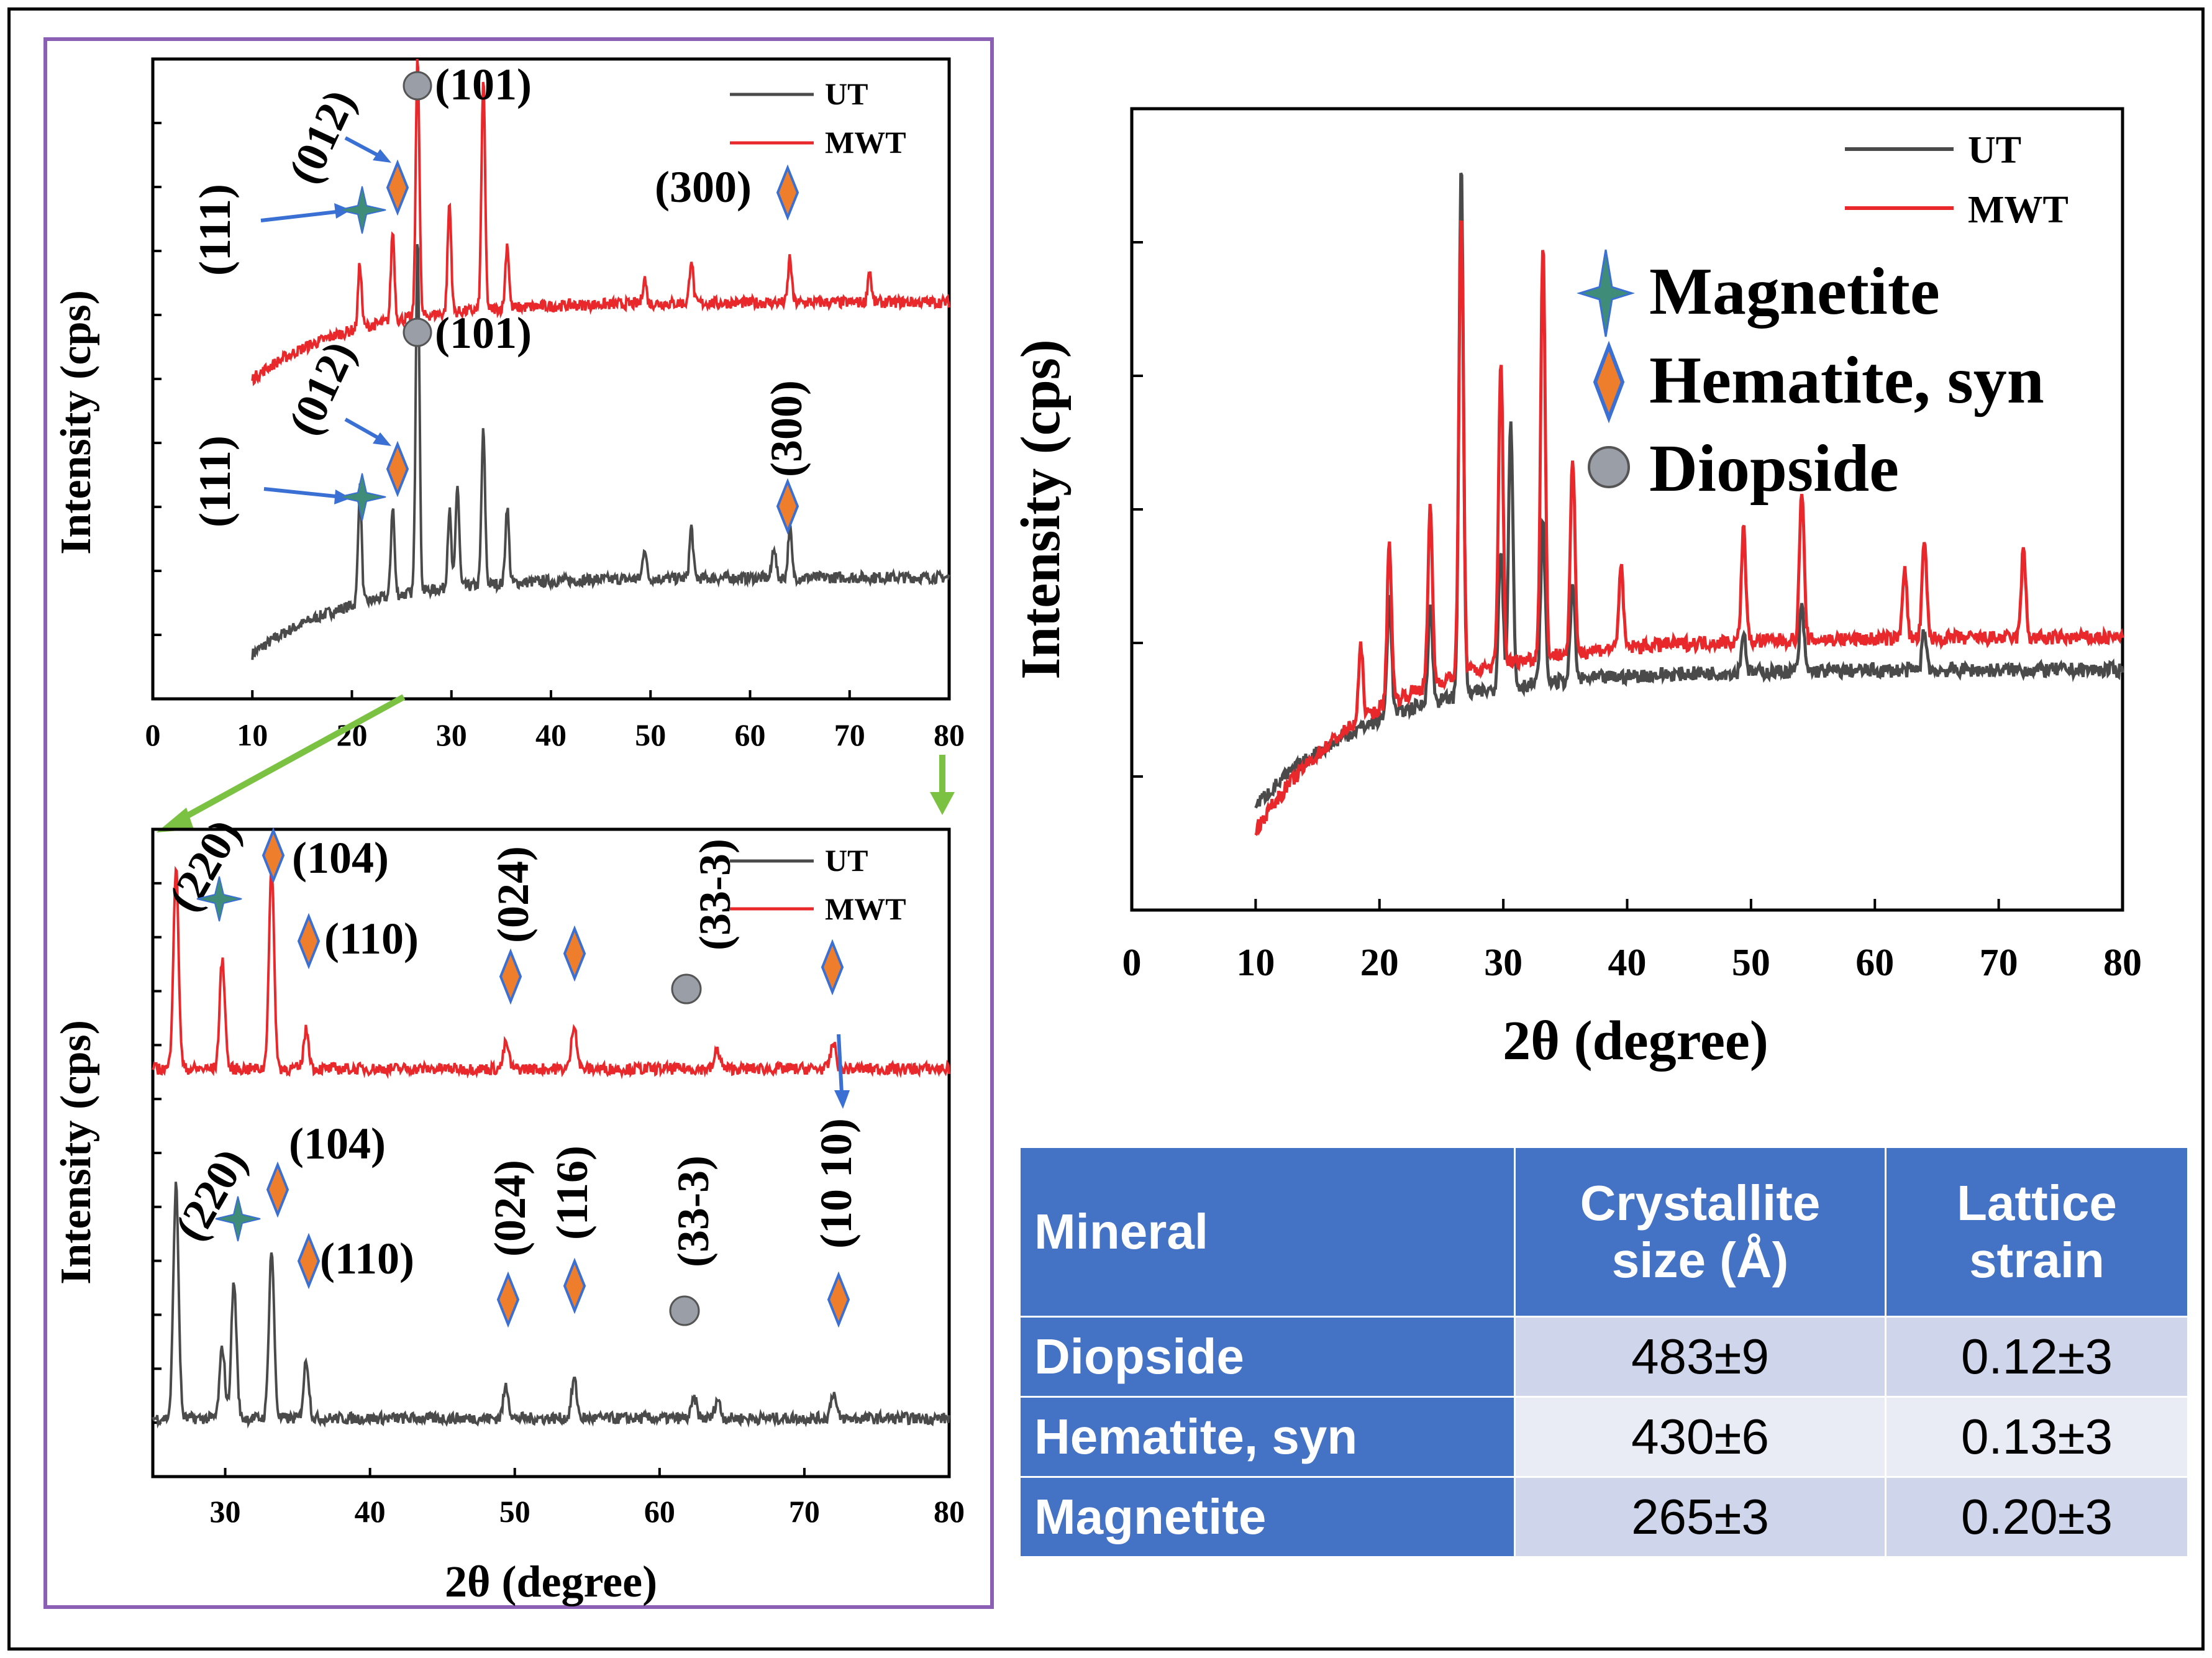 Image resolution: width=2212 pixels, height=1658 pixels. I want to click on right-mwt-line, so click(1689, 528).